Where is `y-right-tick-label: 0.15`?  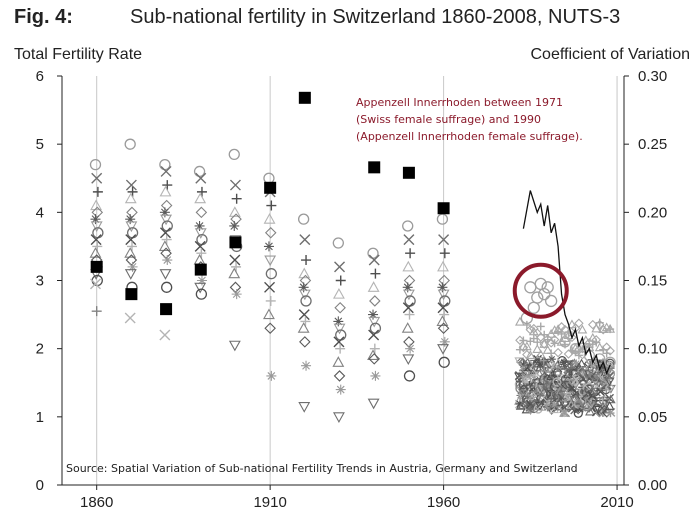 y-right-tick-label: 0.15 is located at coordinates (652, 281).